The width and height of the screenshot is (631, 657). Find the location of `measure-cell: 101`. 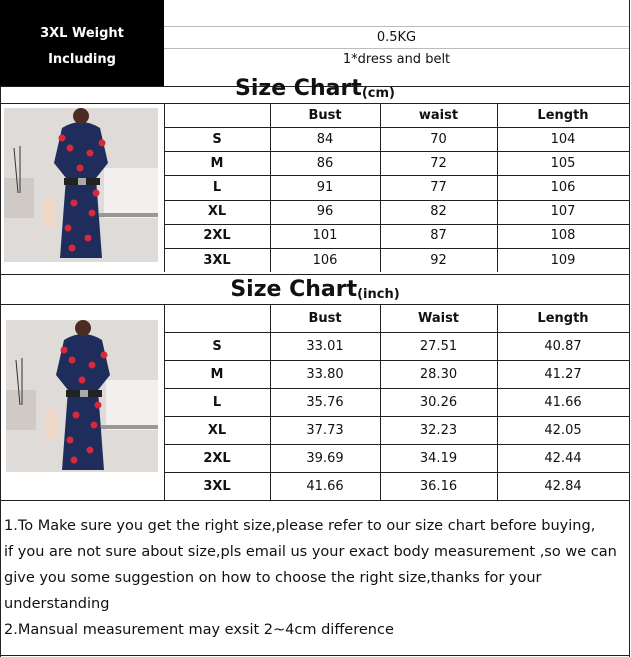

measure-cell: 101 is located at coordinates (325, 236).